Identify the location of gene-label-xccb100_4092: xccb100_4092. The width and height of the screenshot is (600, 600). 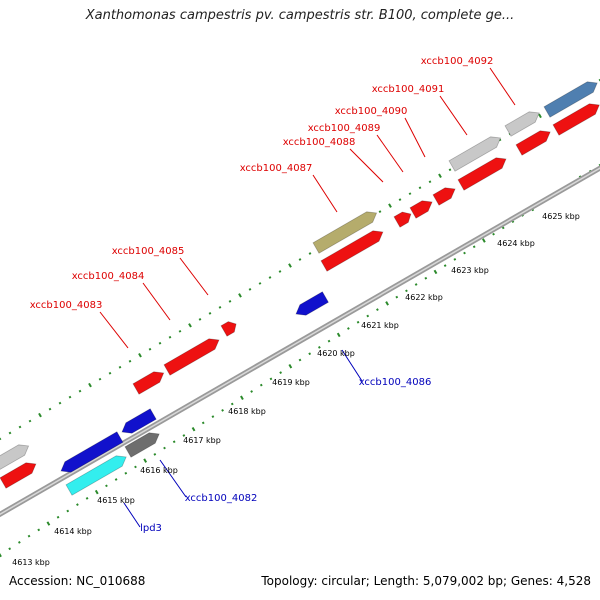
(457, 61).